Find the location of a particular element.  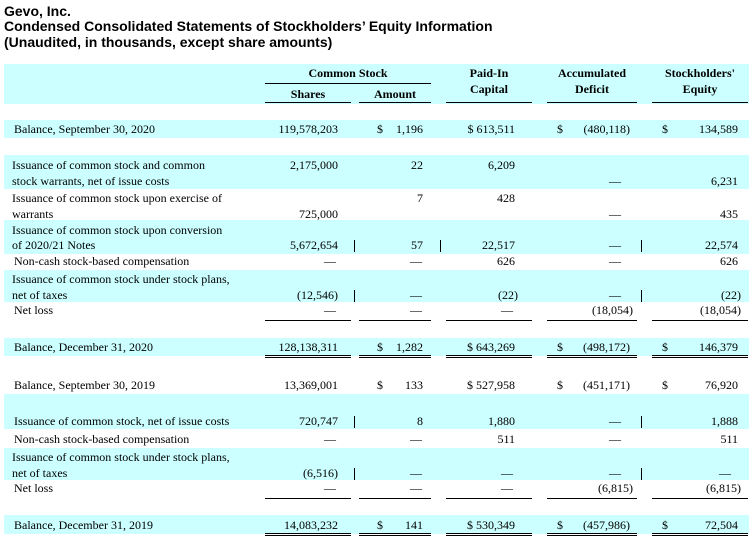

col-header-common-stock: Common Stock is located at coordinates (348, 73).